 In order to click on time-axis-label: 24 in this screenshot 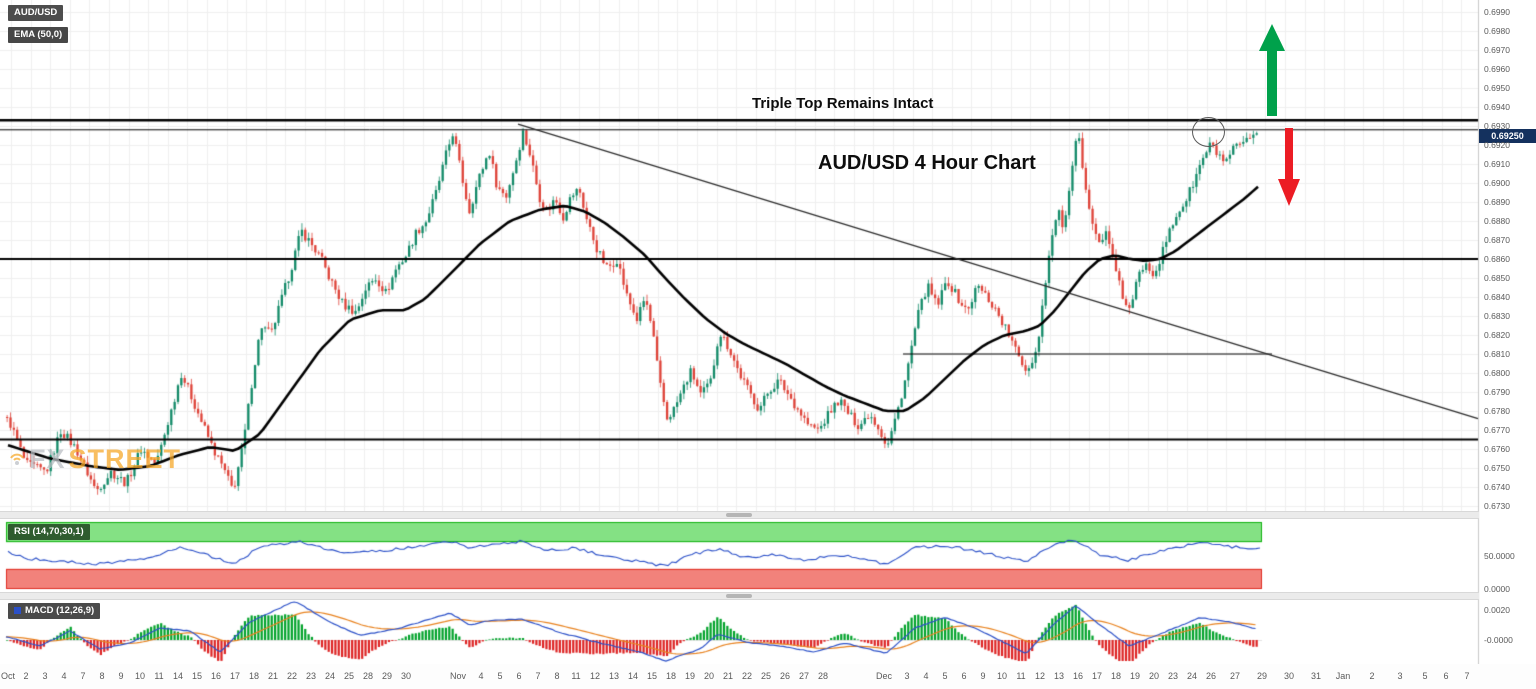, I will do `click(330, 676)`.